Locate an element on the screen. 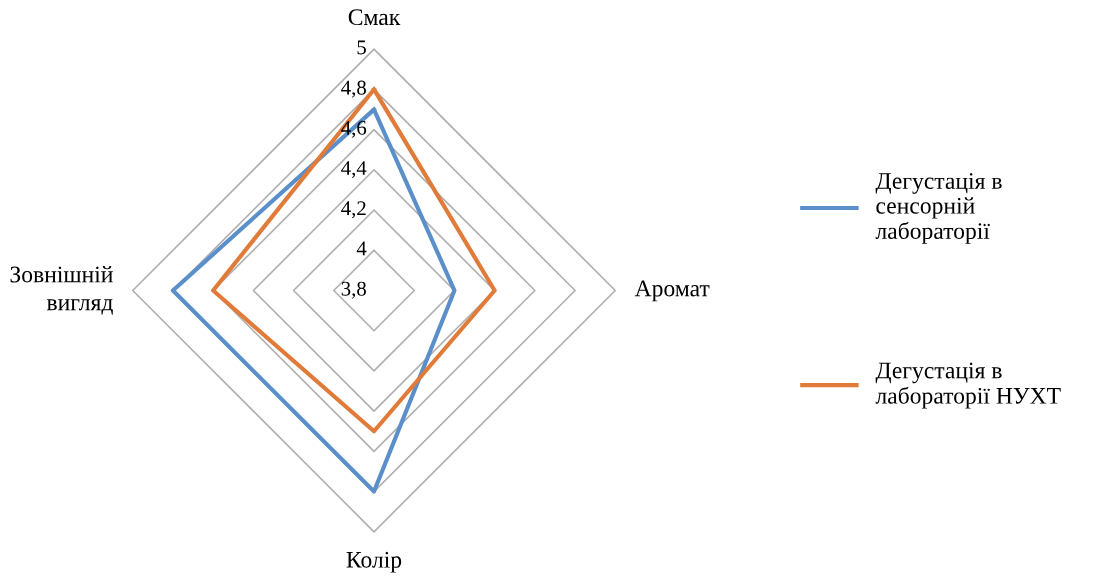  y-tick-label: 5 is located at coordinates (361, 47).